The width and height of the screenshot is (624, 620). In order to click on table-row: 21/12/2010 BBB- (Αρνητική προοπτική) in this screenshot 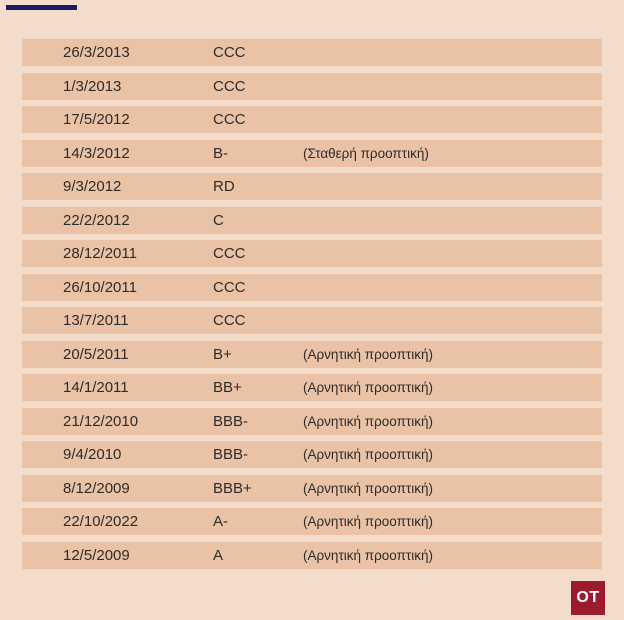, I will do `click(312, 421)`.